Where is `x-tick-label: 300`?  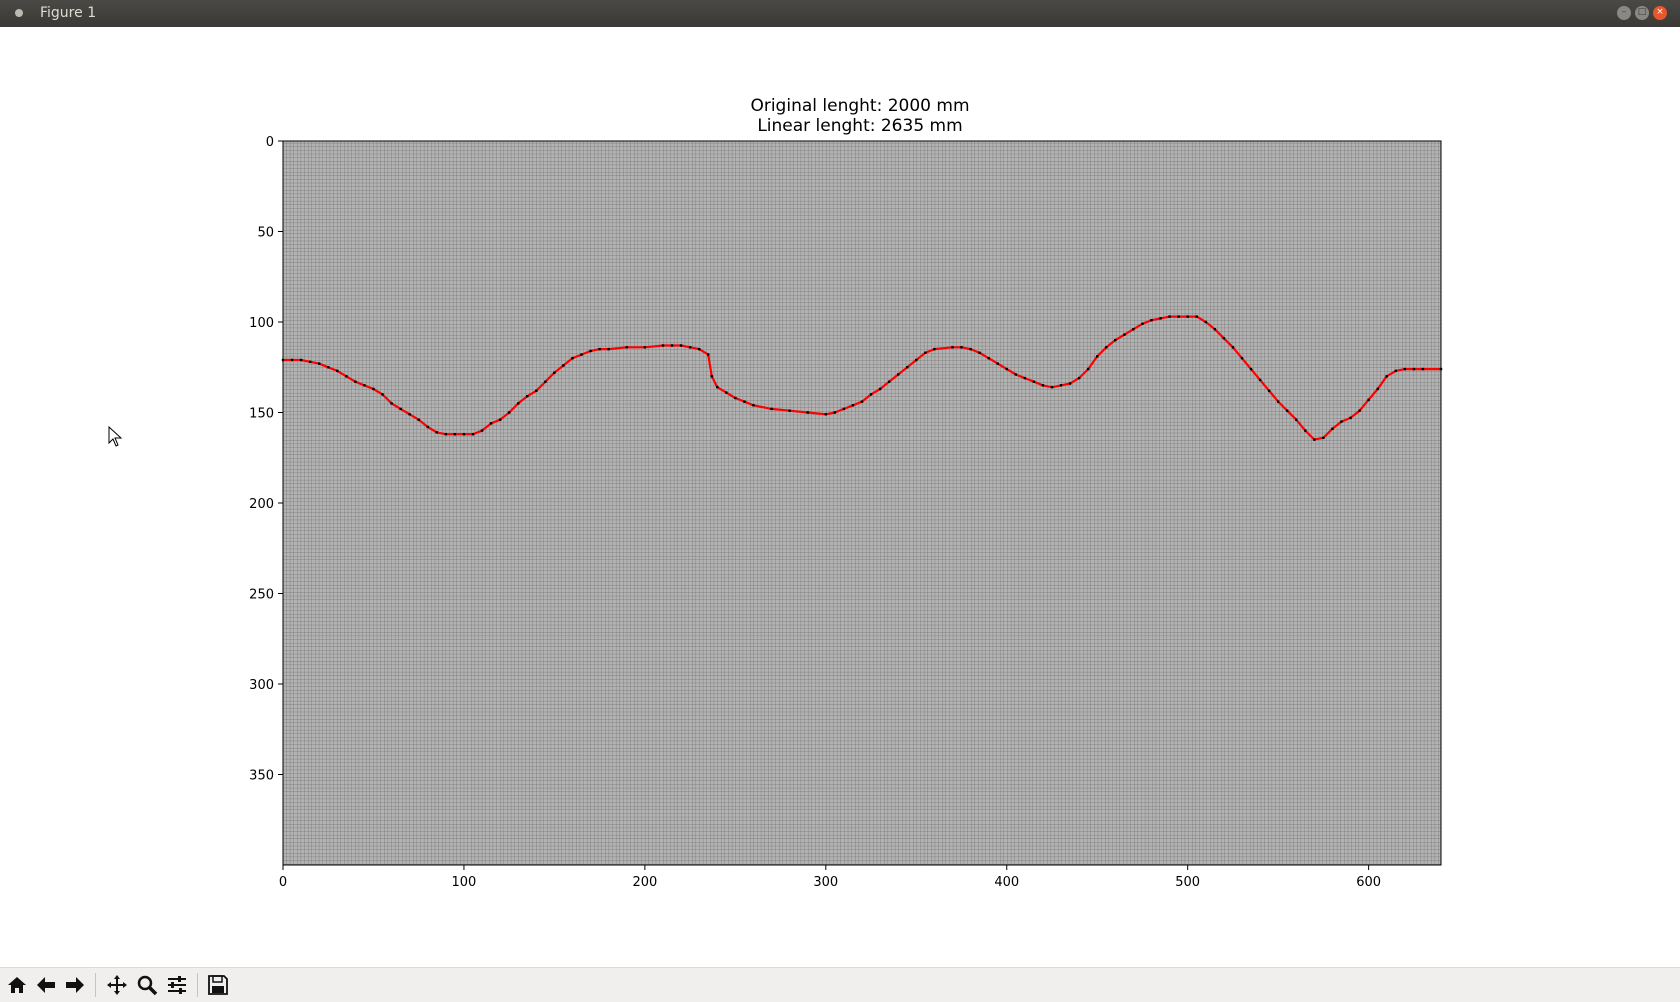 x-tick-label: 300 is located at coordinates (825, 882).